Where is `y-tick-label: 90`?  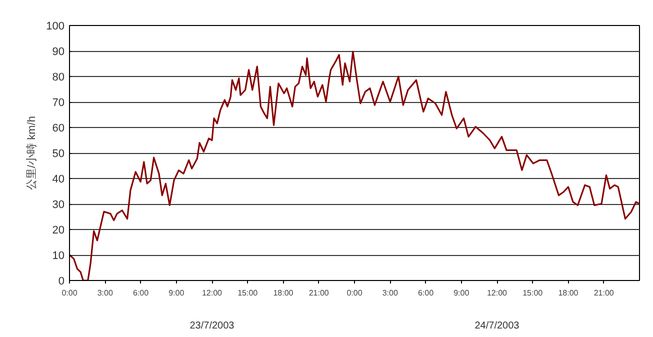
y-tick-label: 90 is located at coordinates (58, 52).